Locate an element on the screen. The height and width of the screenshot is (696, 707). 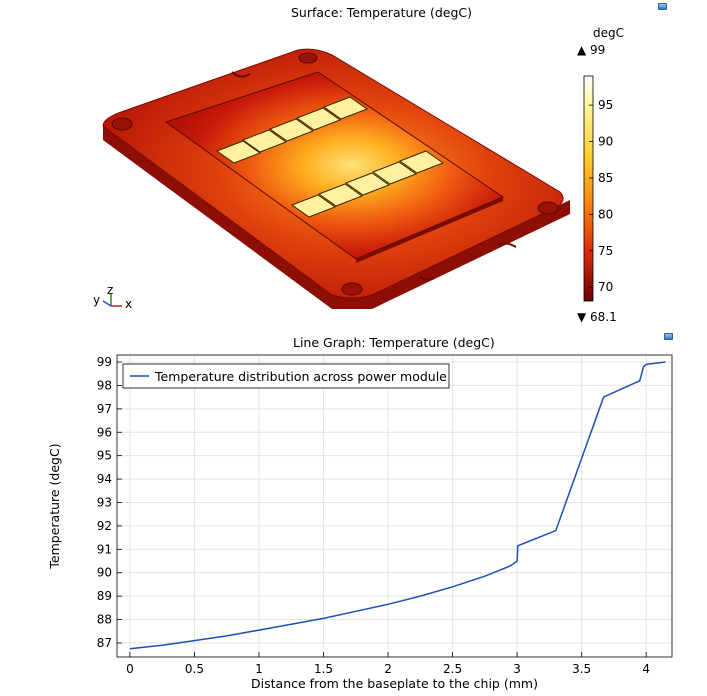
y-tick-label: 92 is located at coordinates (104, 526).